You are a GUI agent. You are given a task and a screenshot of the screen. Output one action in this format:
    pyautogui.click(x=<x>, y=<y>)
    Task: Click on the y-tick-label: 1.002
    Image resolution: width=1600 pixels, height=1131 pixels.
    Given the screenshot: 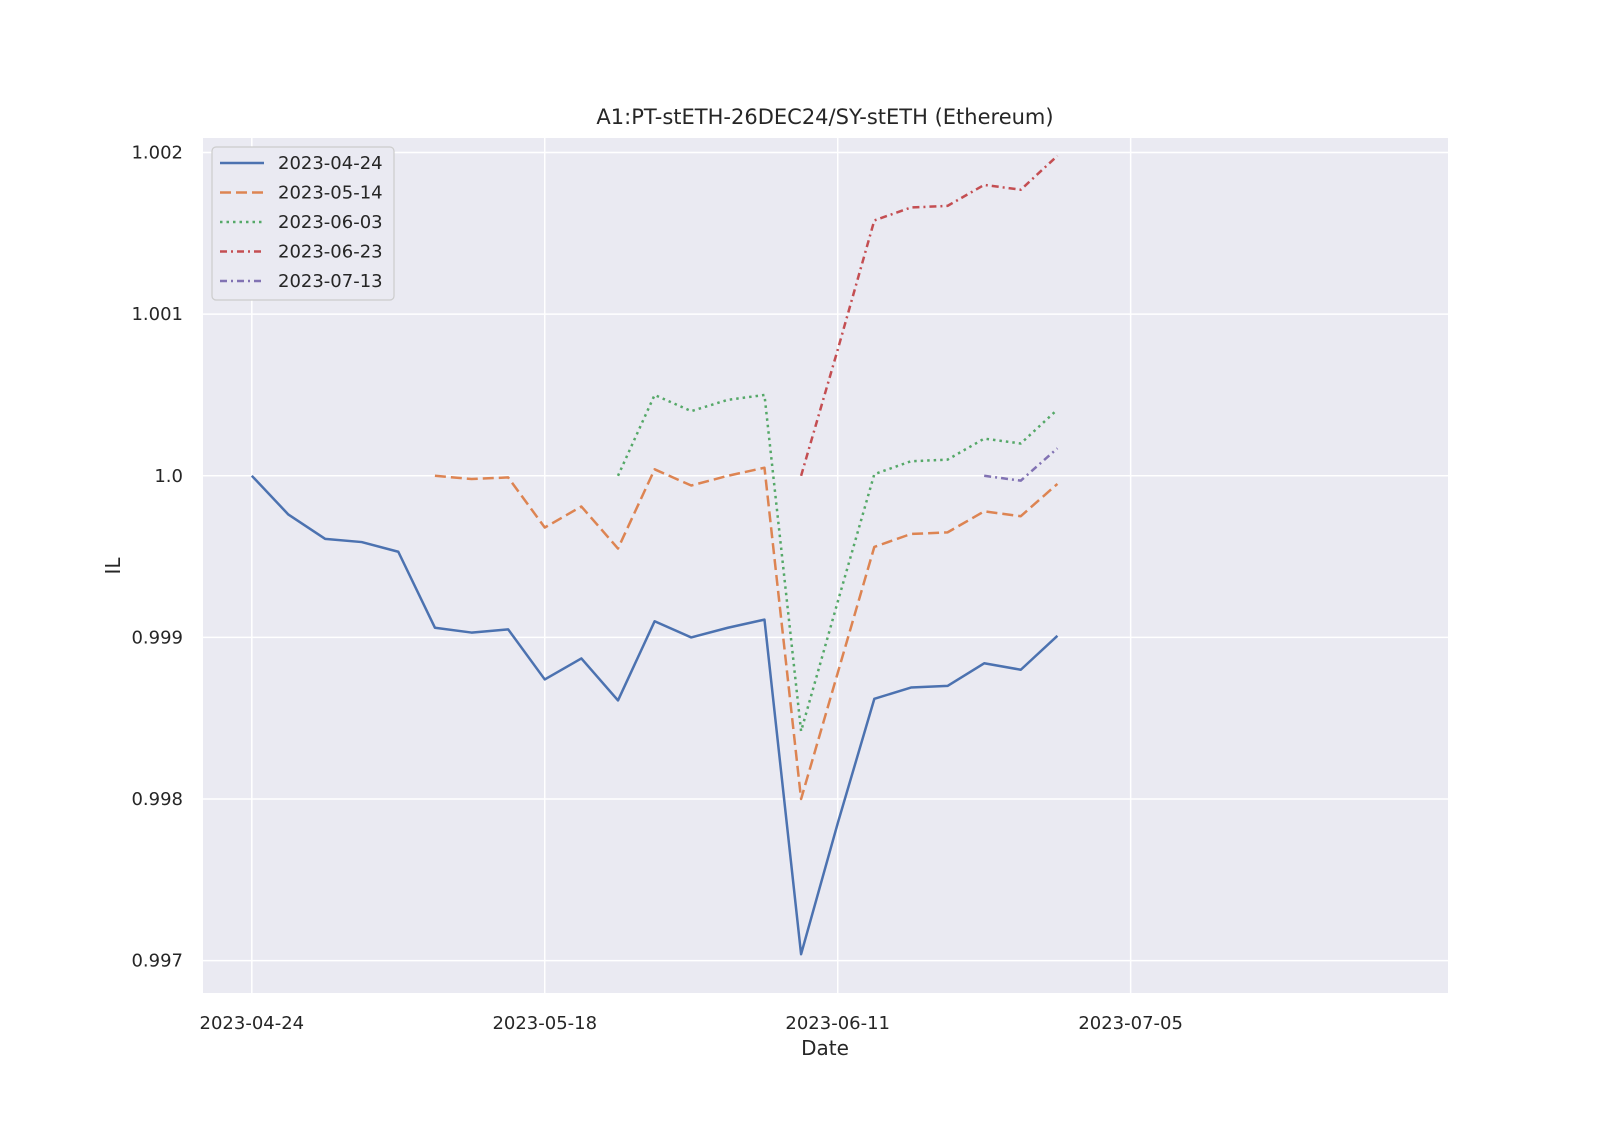 What is the action you would take?
    pyautogui.click(x=157, y=153)
    